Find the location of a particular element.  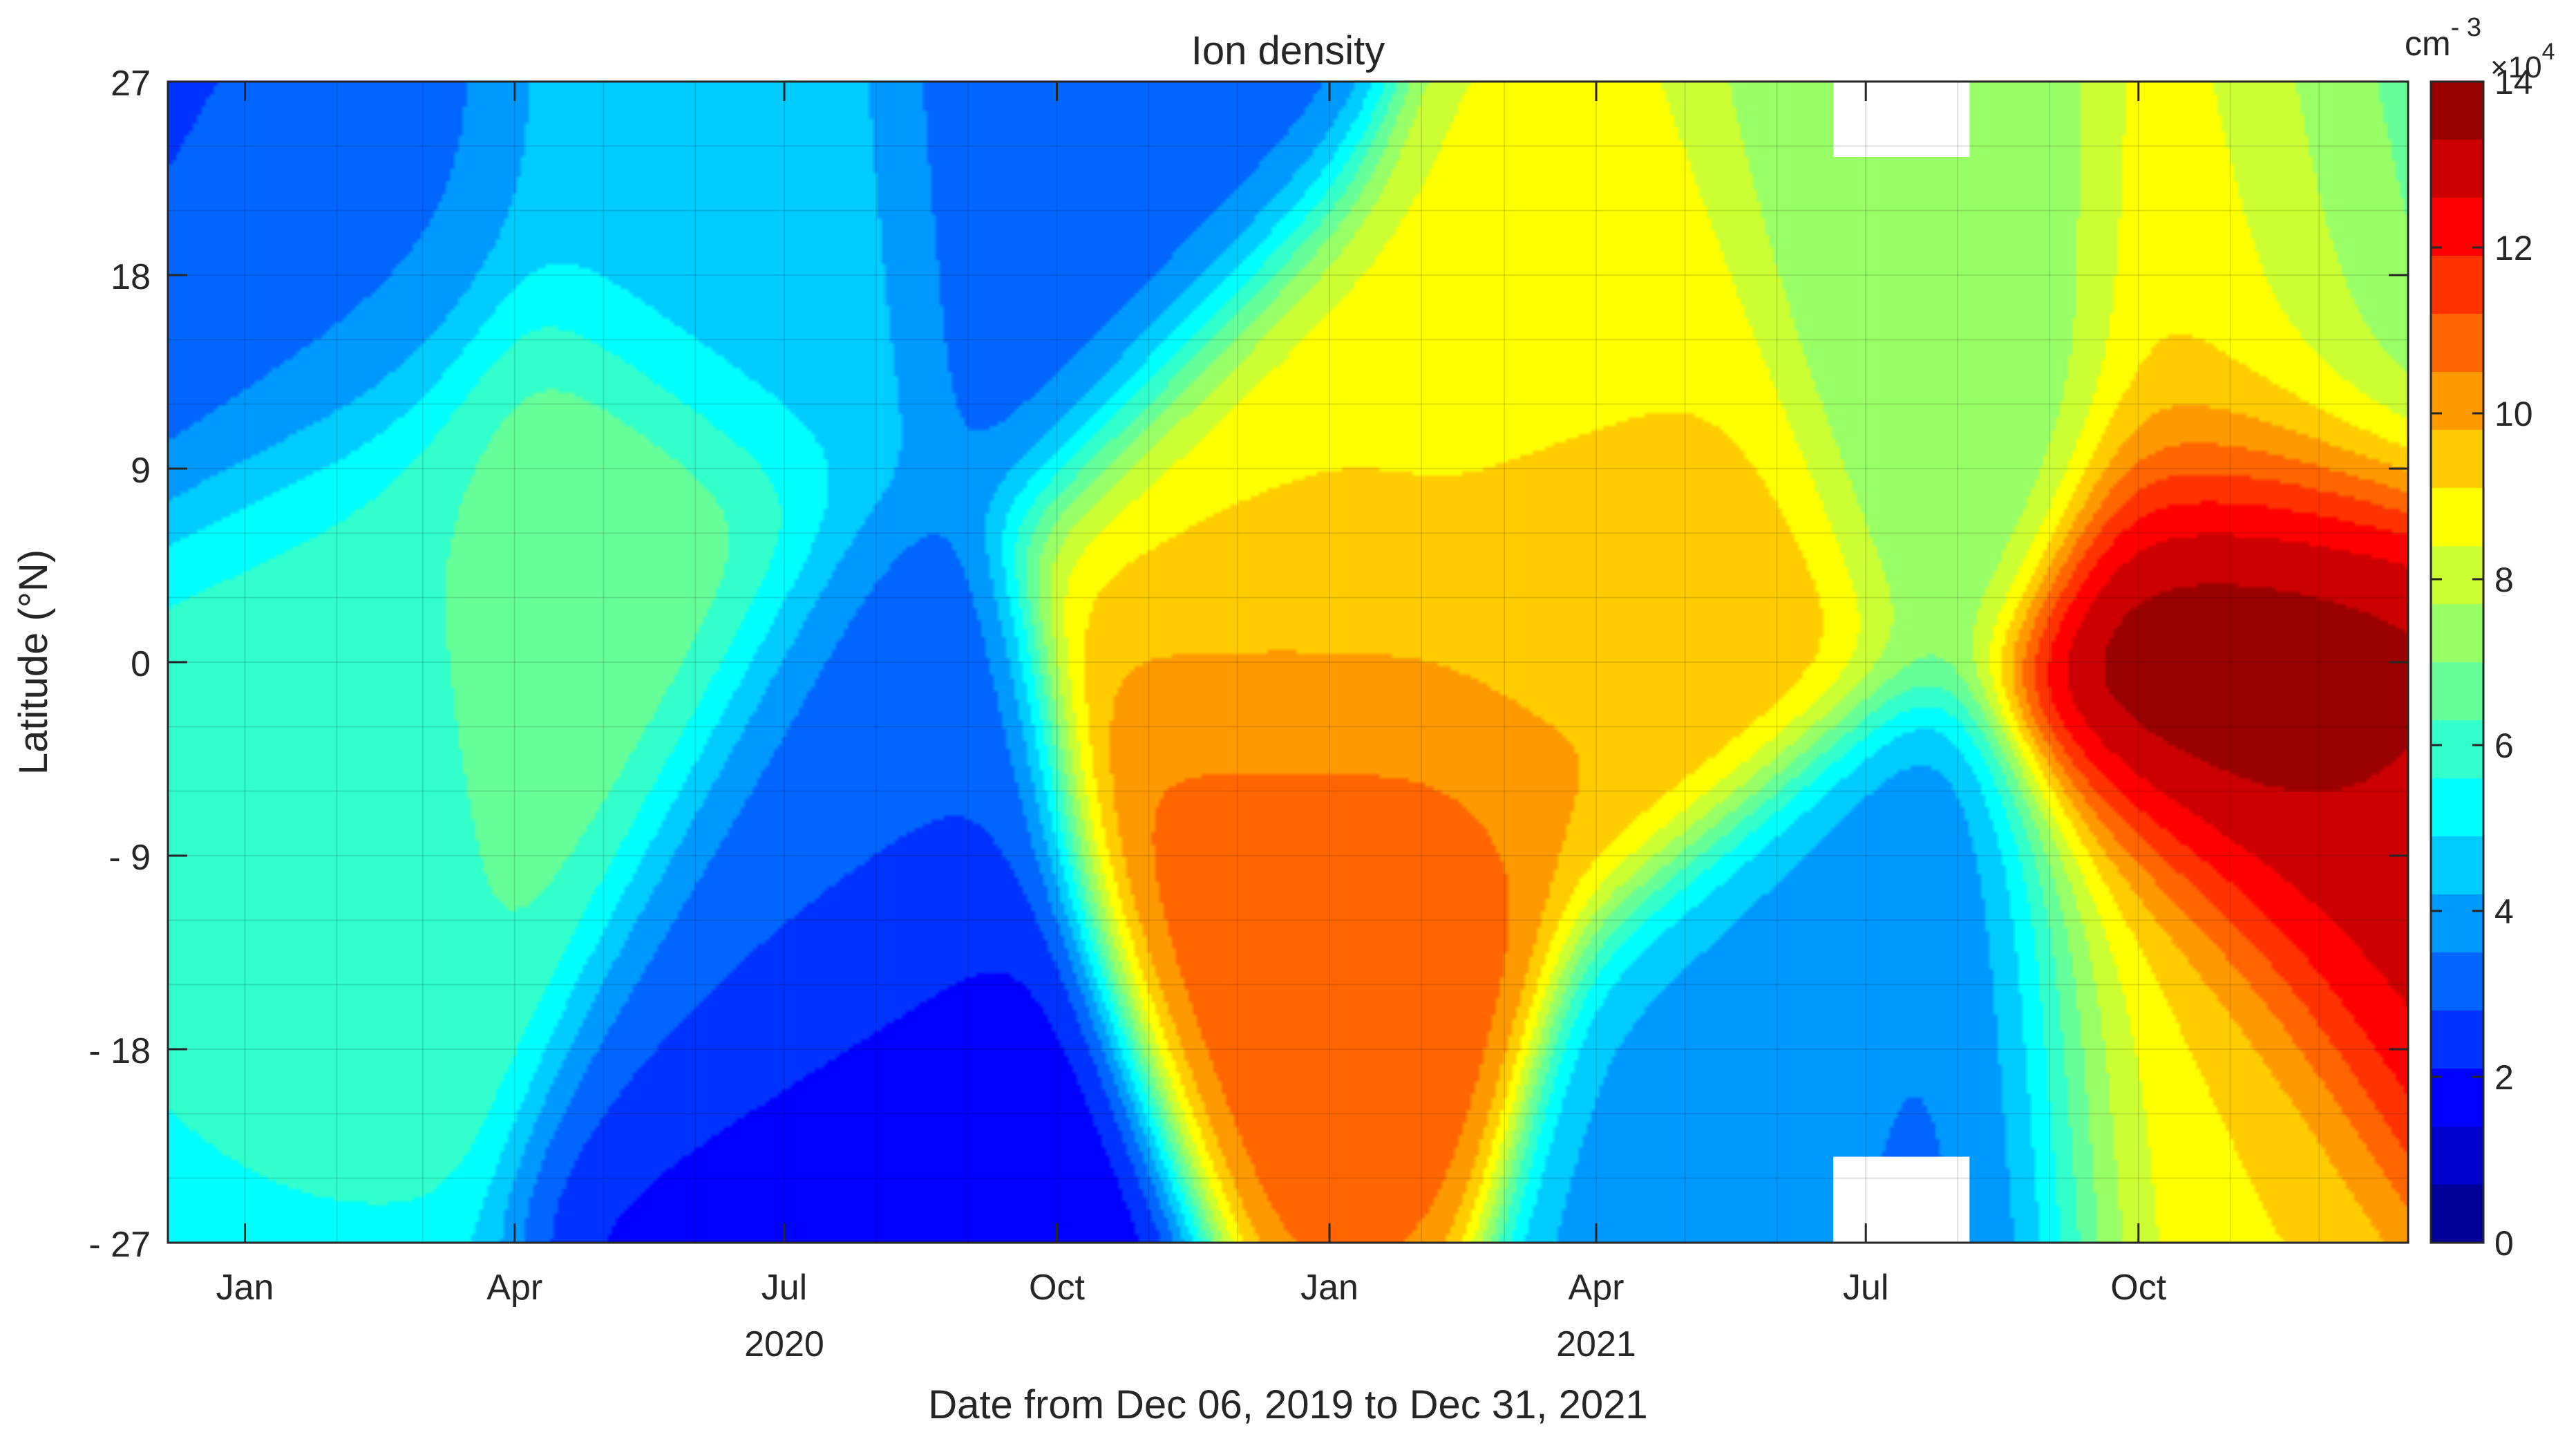

colorbar-tick-label: 4 is located at coordinates (2504, 911).